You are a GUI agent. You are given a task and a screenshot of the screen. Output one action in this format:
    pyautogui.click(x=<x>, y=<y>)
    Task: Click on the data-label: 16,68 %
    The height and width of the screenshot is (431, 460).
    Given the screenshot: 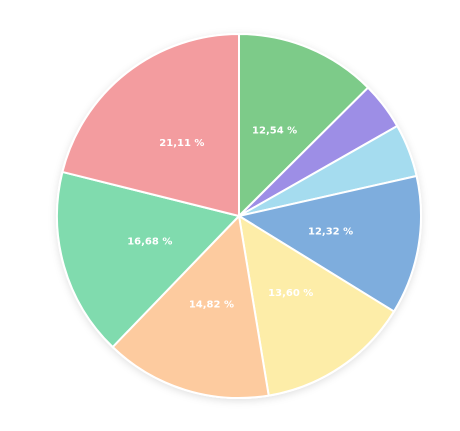 What is the action you would take?
    pyautogui.click(x=149, y=242)
    